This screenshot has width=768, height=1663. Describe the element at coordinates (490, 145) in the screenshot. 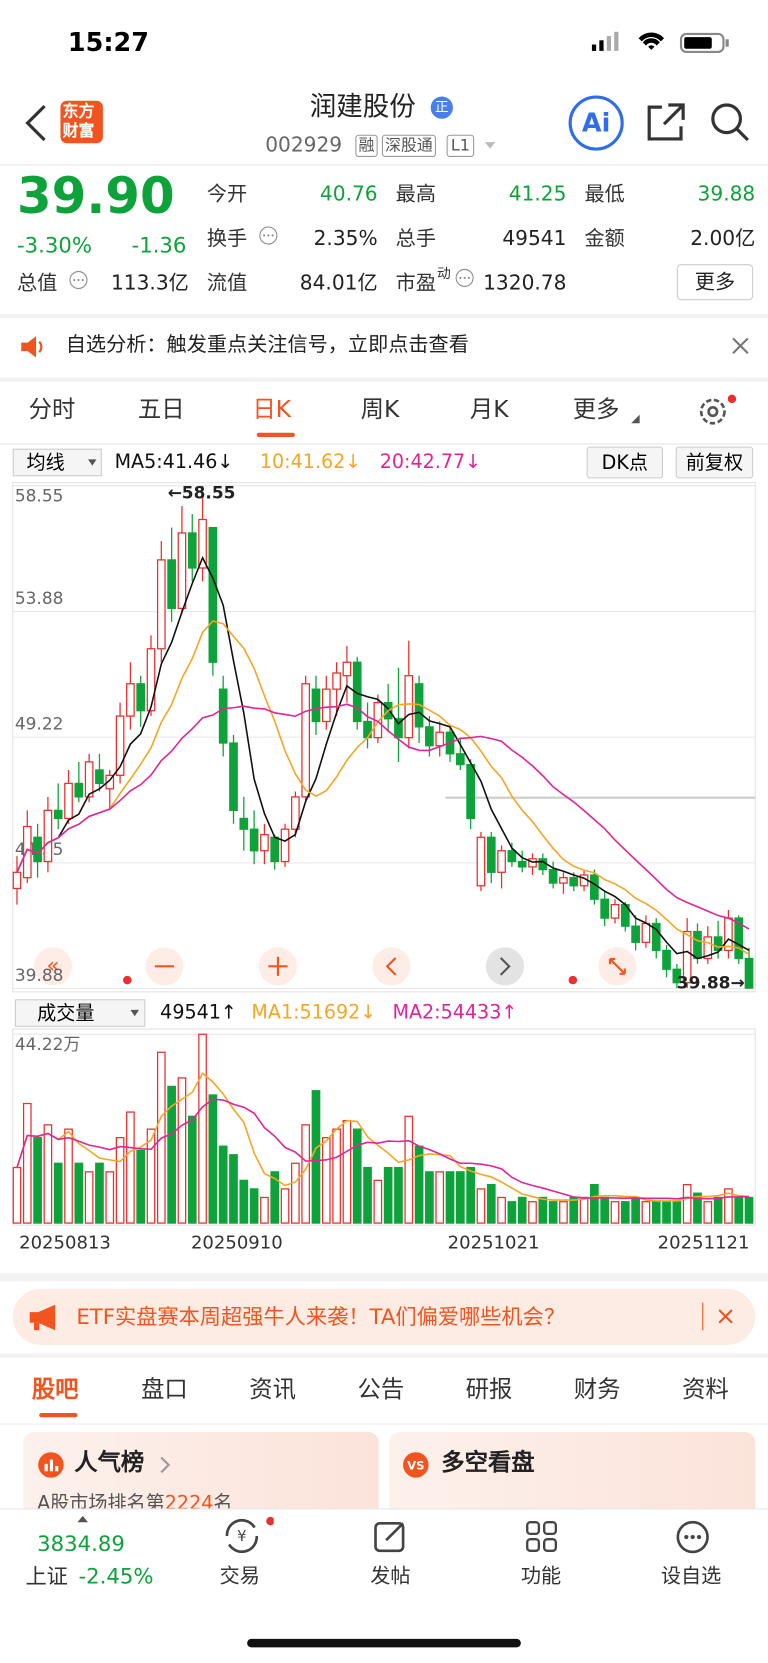

I see `dropdown-arrow` at that location.